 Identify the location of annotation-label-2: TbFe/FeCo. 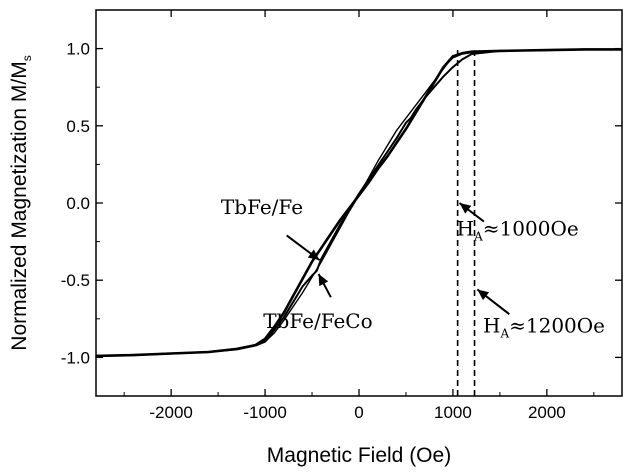
(317, 321).